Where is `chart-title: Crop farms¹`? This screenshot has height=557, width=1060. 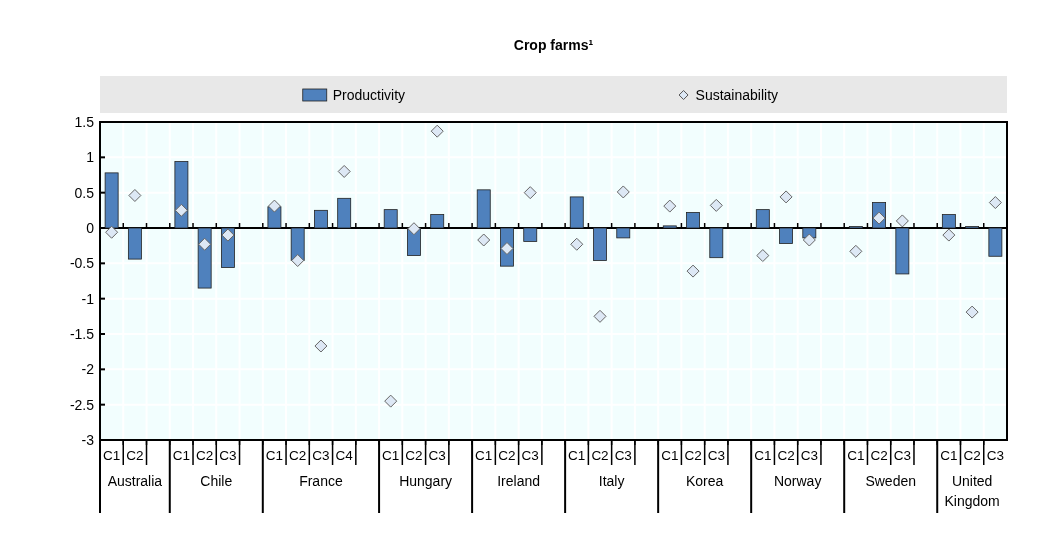 chart-title: Crop farms¹ is located at coordinates (553, 45).